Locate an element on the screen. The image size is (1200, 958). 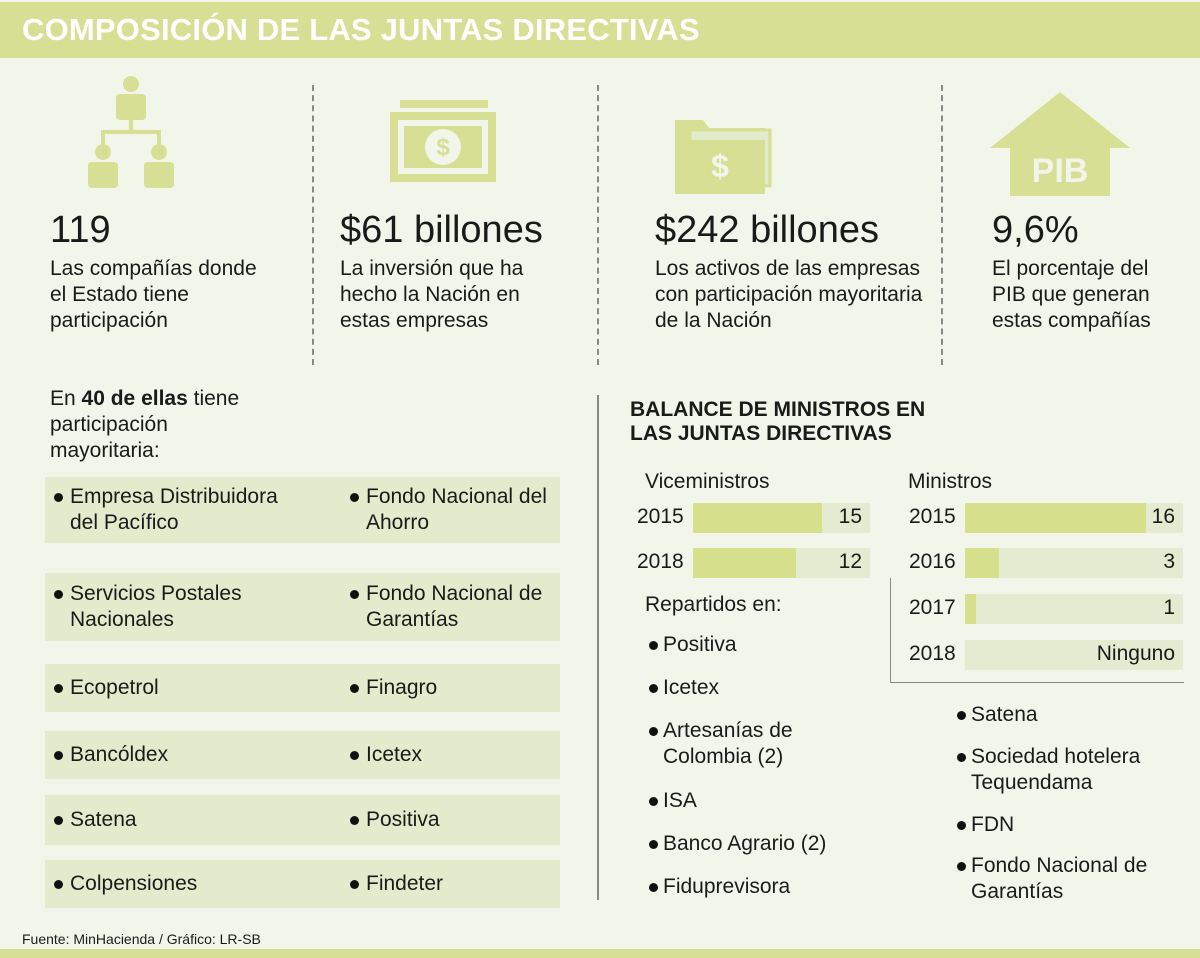
list-item: Fondo Nacional del Ahorro is located at coordinates (456, 509).